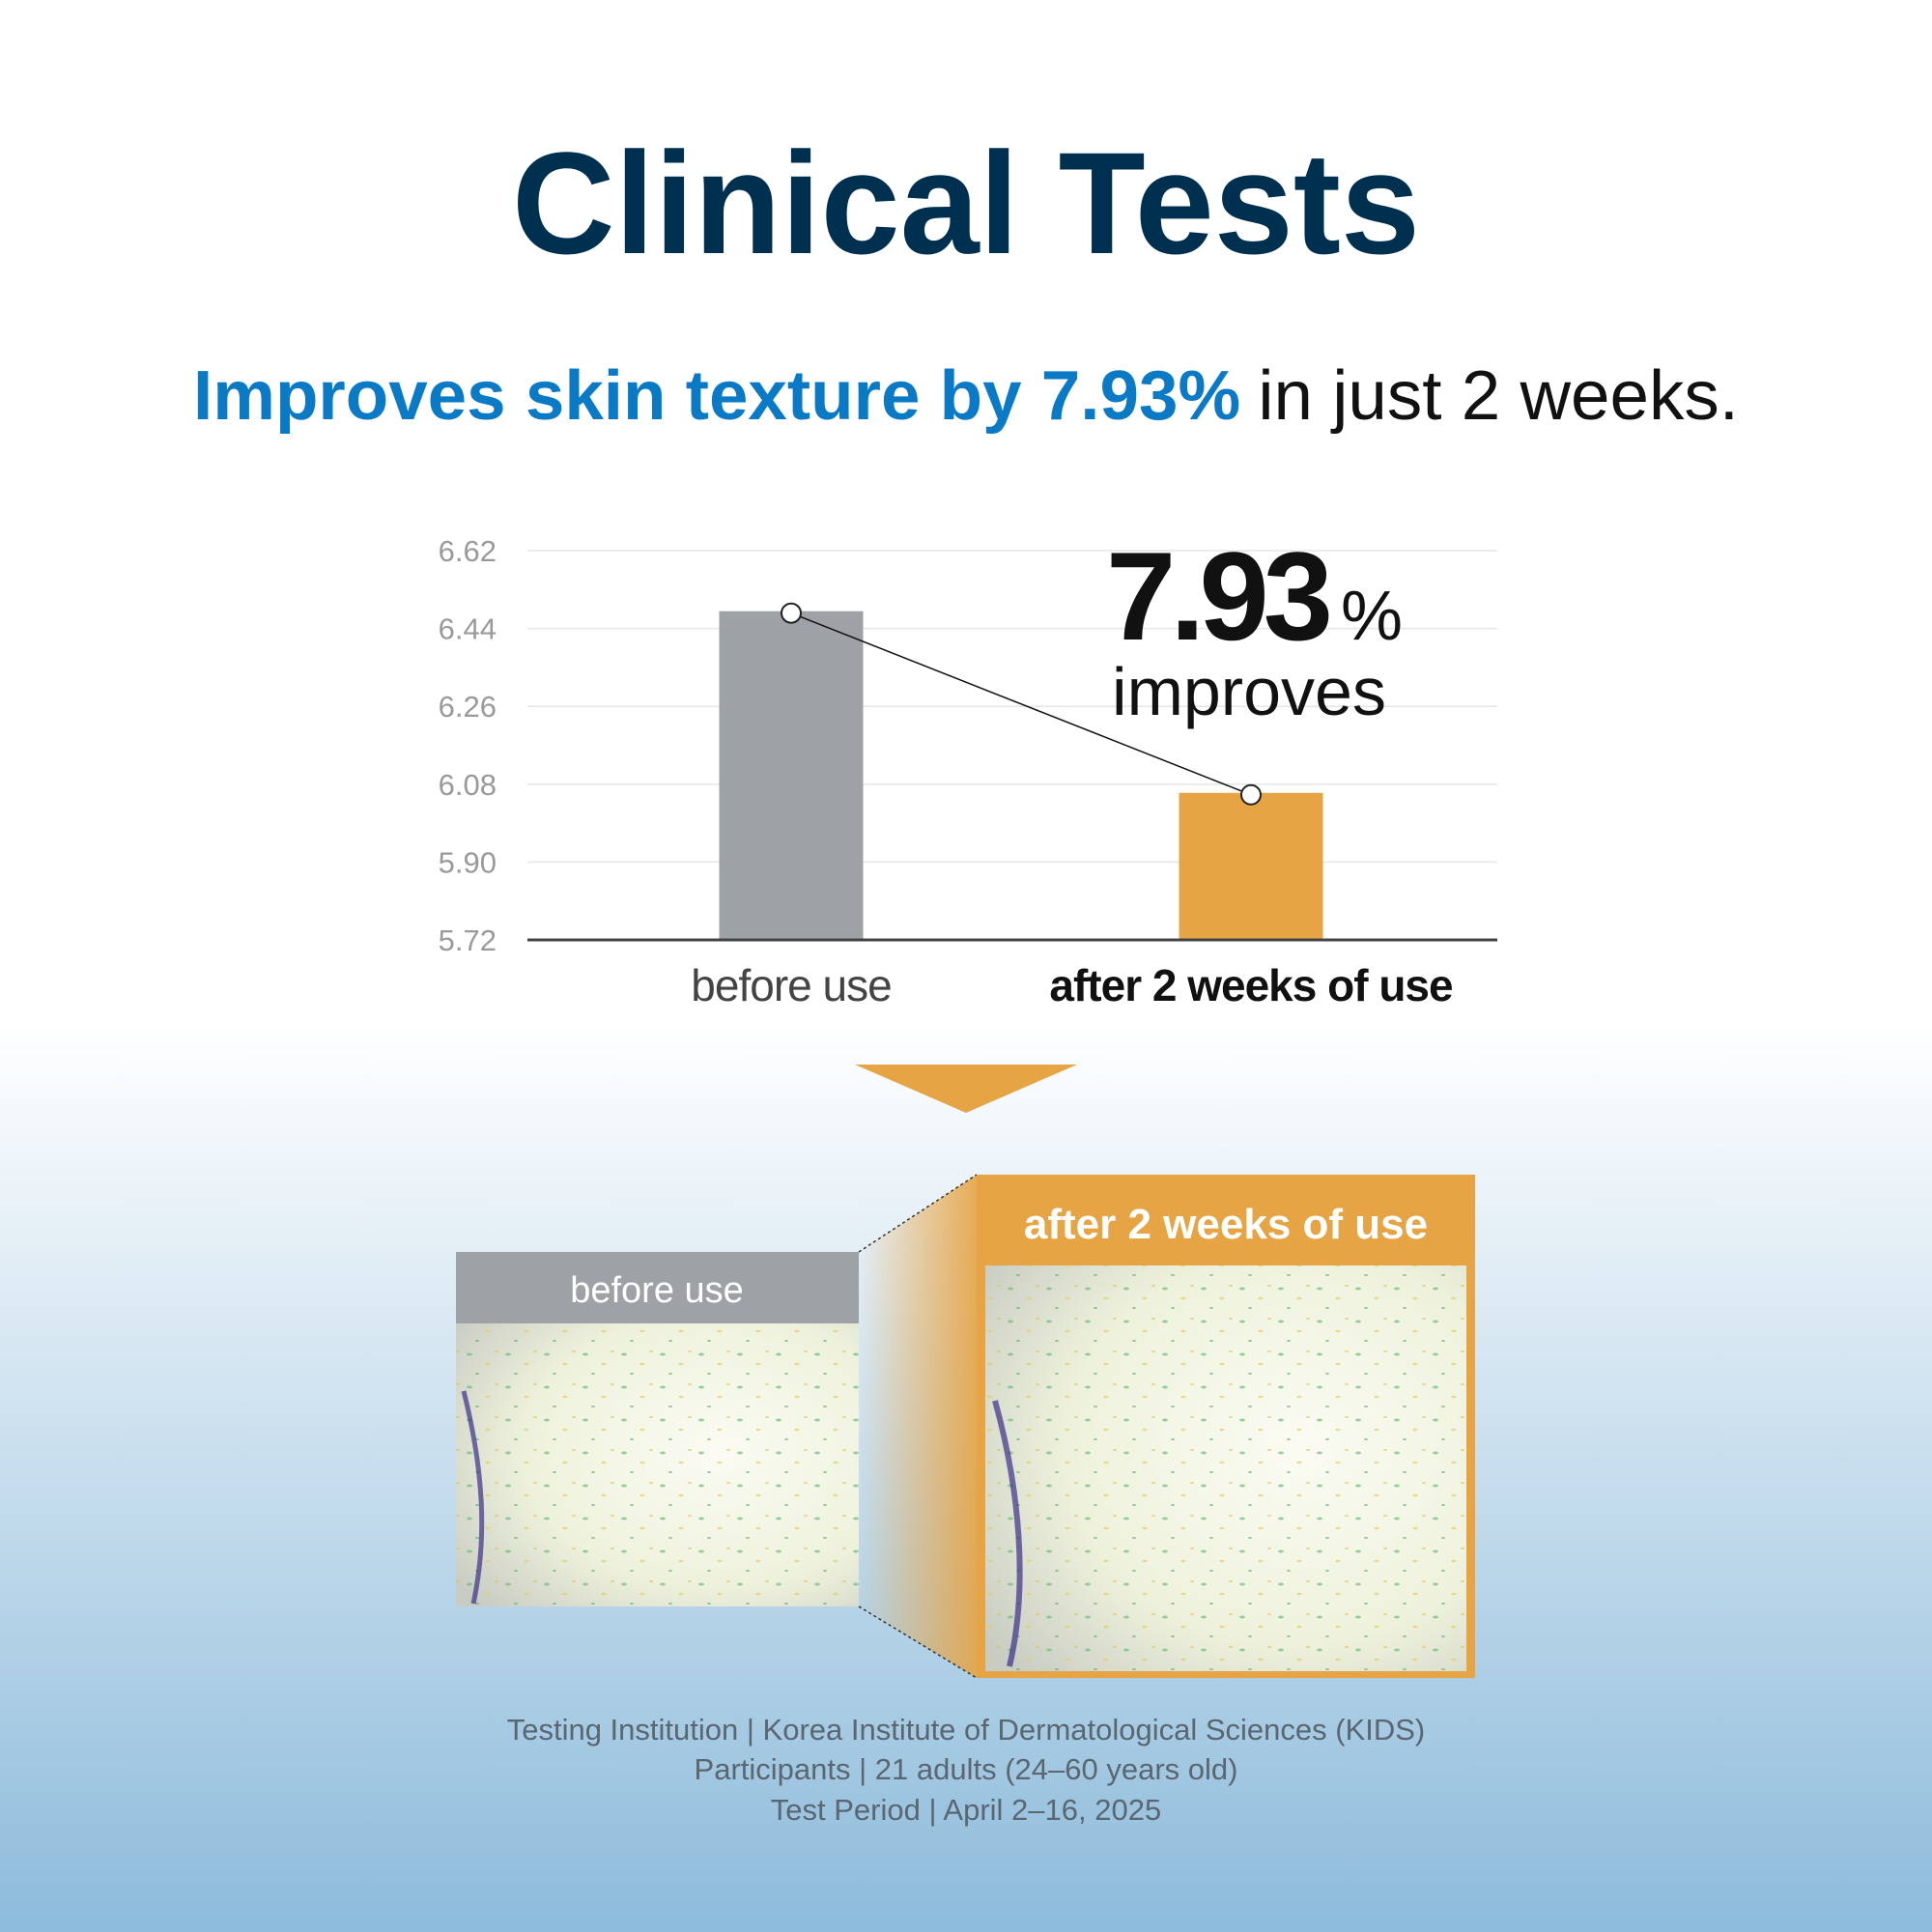 Image resolution: width=1932 pixels, height=1932 pixels. Describe the element at coordinates (468, 551) in the screenshot. I see `y-tick-label: 6.62` at that location.